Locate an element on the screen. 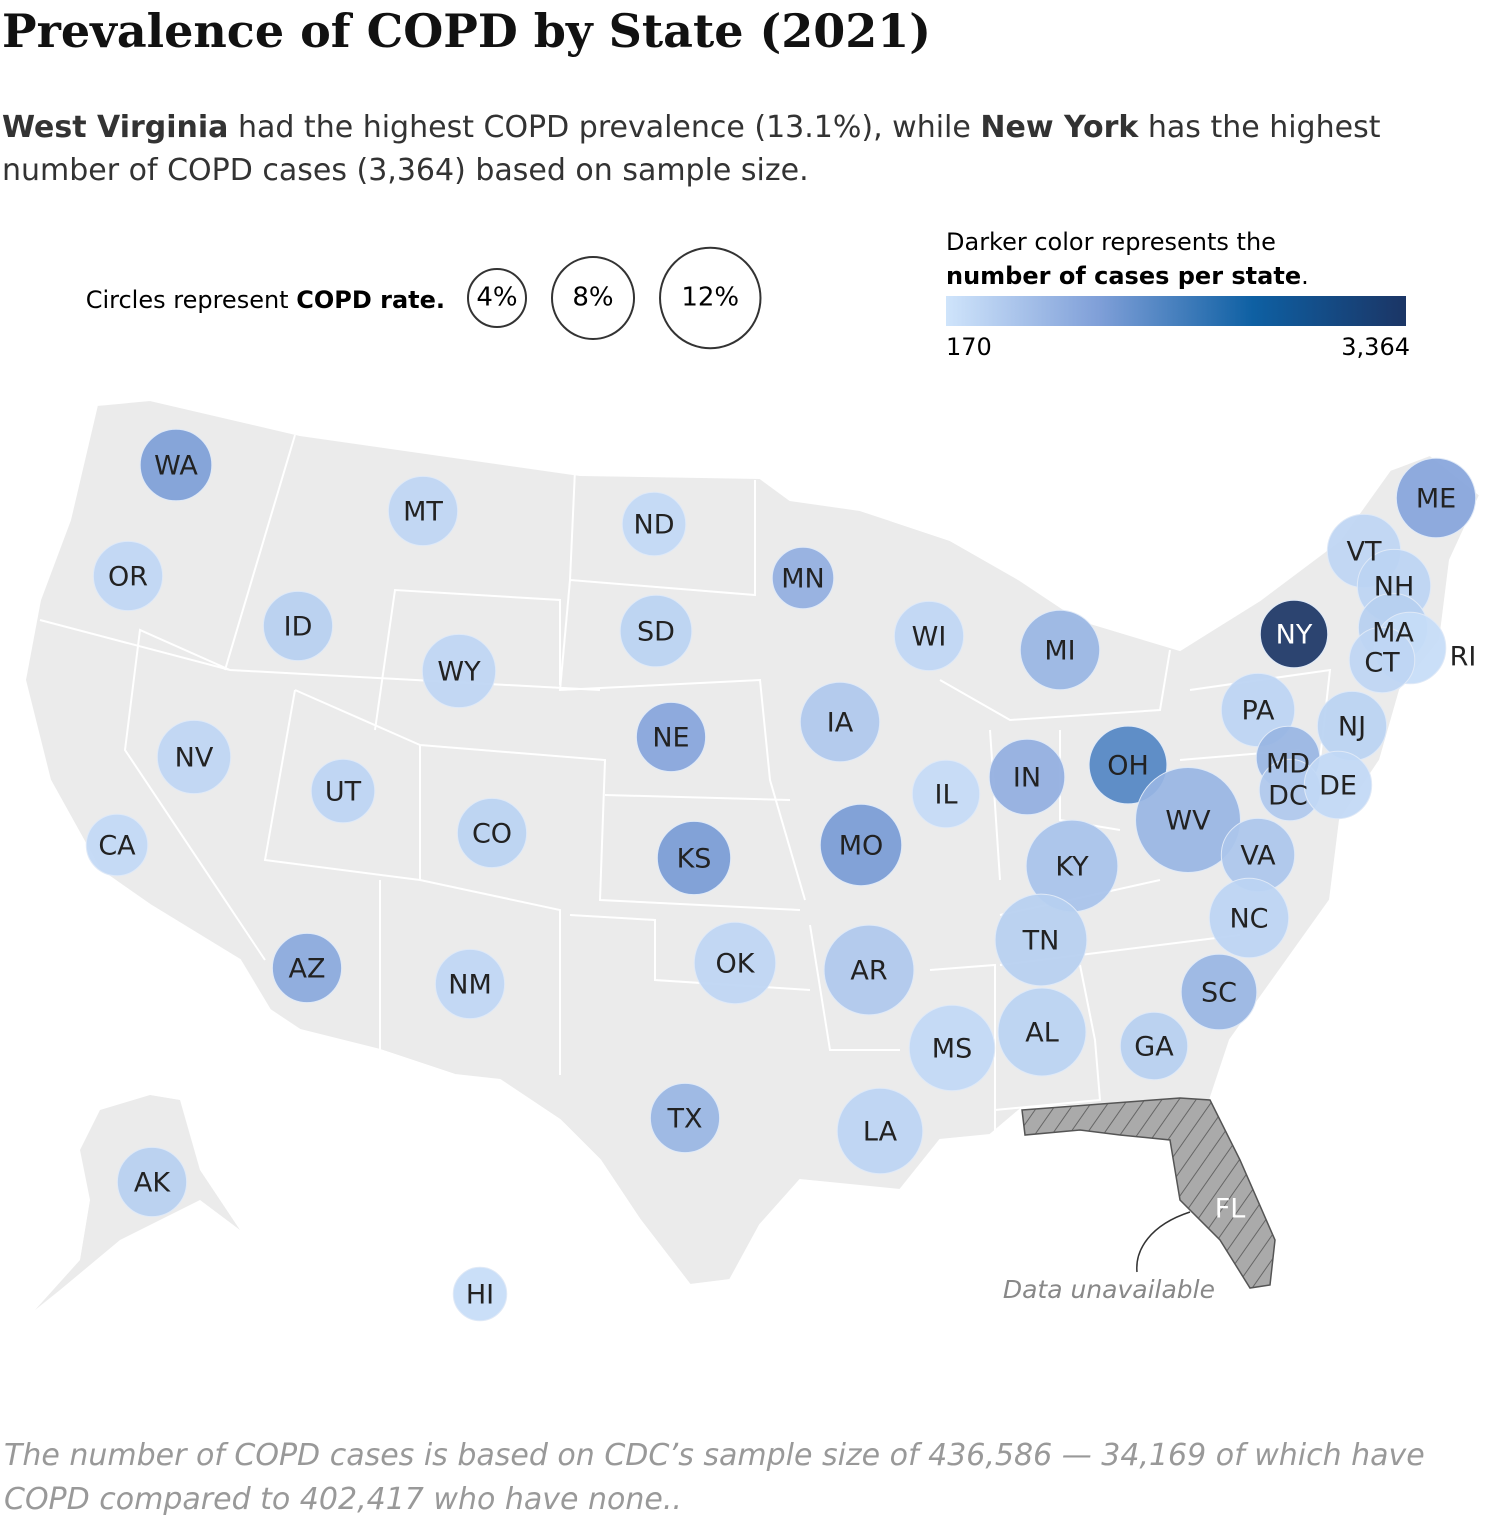 This screenshot has width=1495, height=1536. state-label: WA is located at coordinates (176, 466).